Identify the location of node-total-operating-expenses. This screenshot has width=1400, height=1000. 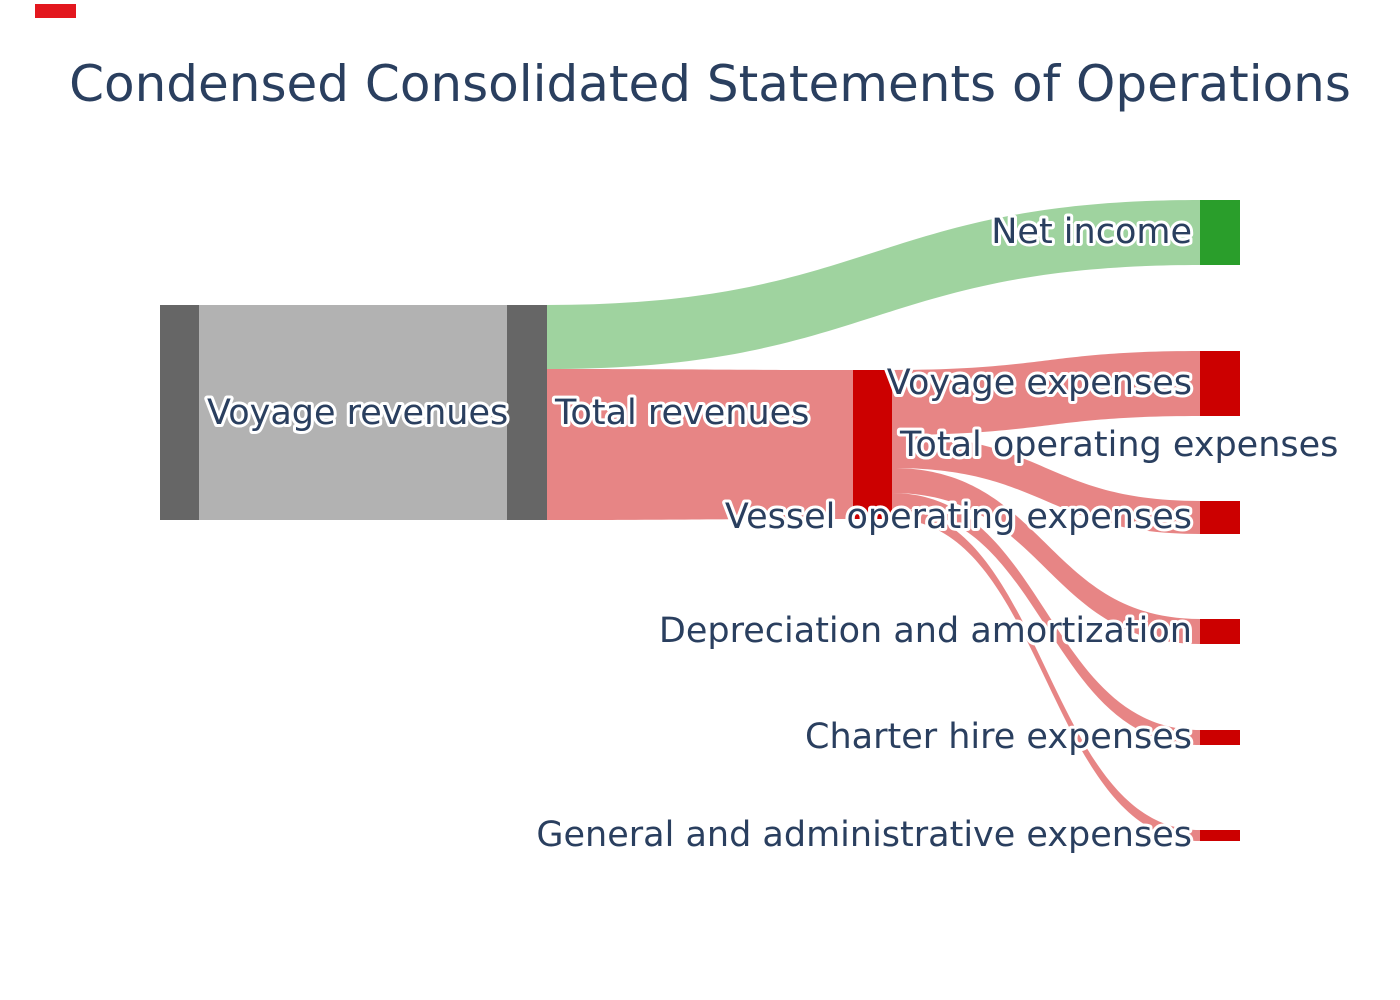
(872, 444).